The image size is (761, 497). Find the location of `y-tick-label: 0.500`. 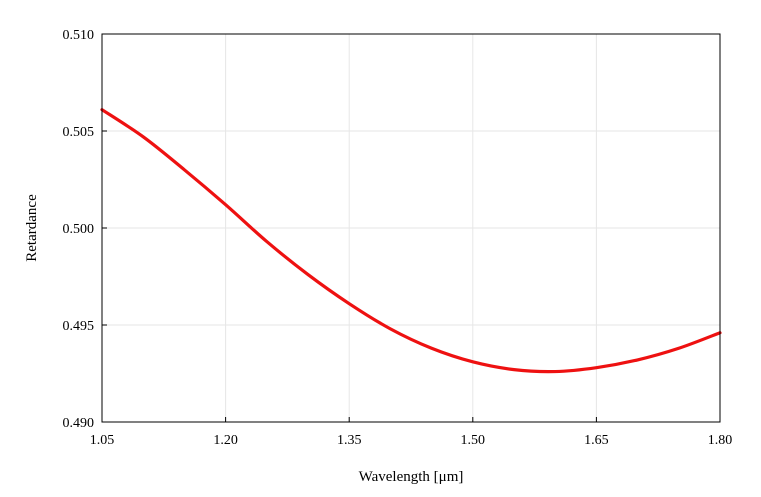

y-tick-label: 0.500 is located at coordinates (79, 229).